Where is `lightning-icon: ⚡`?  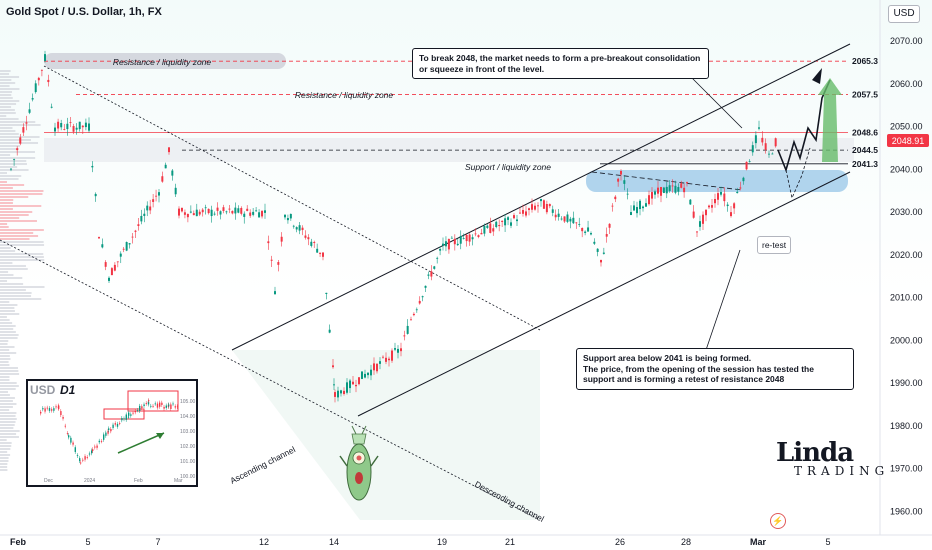 lightning-icon: ⚡ is located at coordinates (778, 521).